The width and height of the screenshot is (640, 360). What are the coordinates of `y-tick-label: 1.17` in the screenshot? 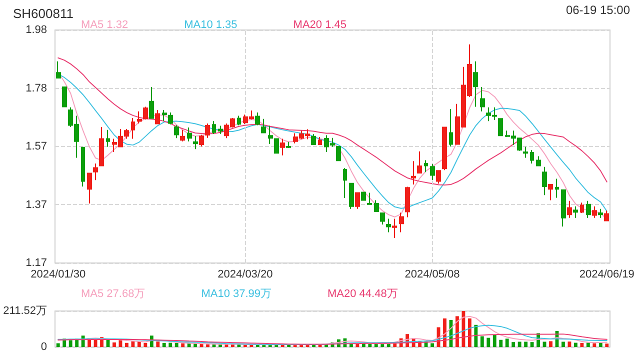 It's located at (36, 263).